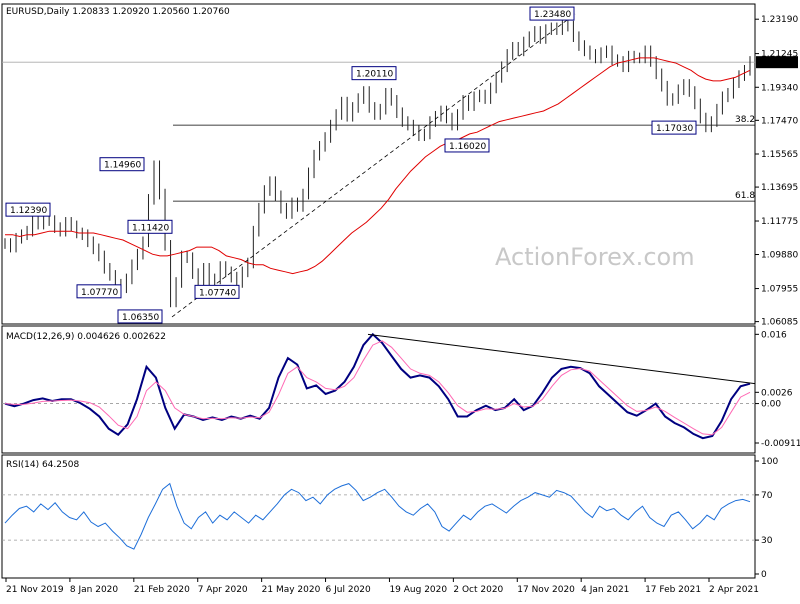  Describe the element at coordinates (745, 120) in the screenshot. I see `fib-level-label: 38.2` at that location.